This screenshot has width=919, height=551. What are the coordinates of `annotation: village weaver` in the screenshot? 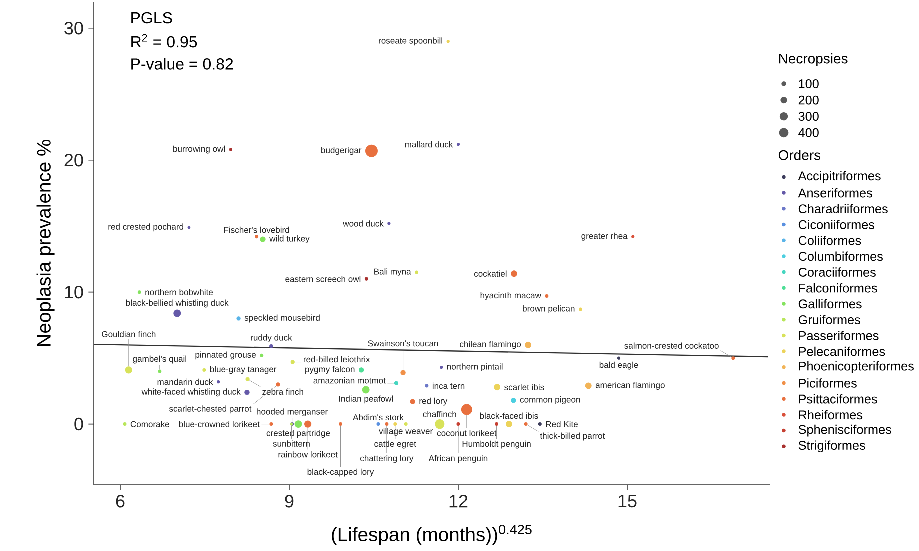 It's located at (406, 432).